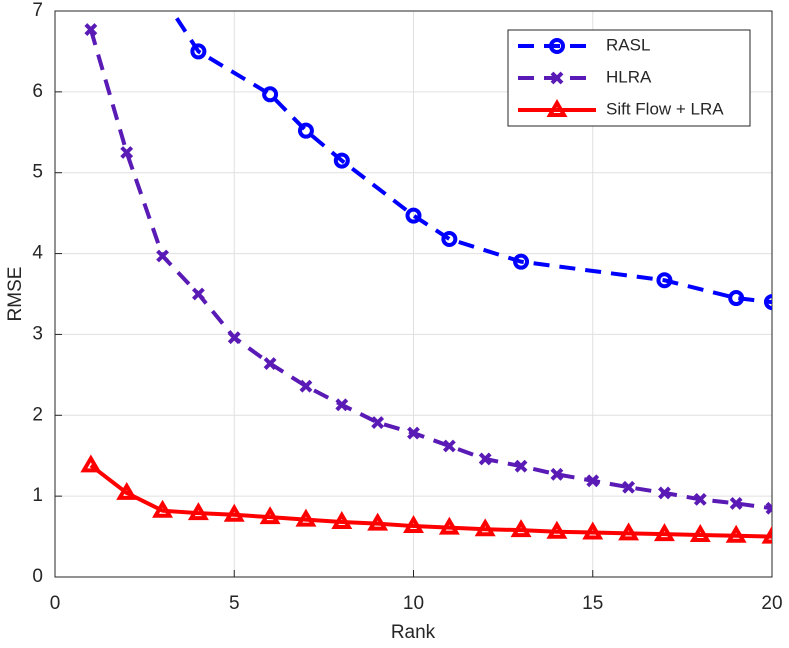 The width and height of the screenshot is (789, 648). I want to click on x-tick-label: 10, so click(413, 603).